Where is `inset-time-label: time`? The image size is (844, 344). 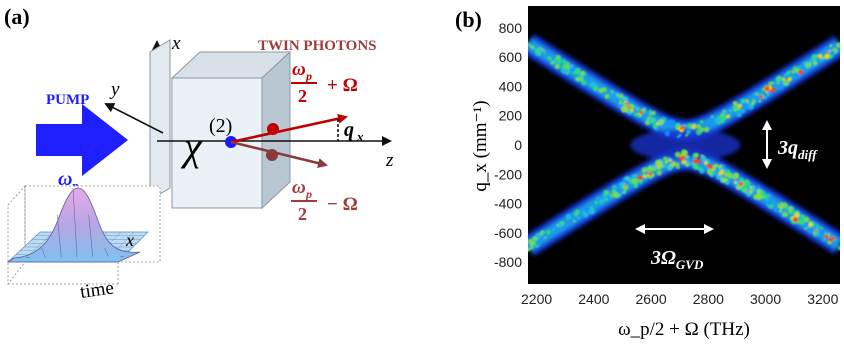
inset-time-label: time is located at coordinates (97, 289).